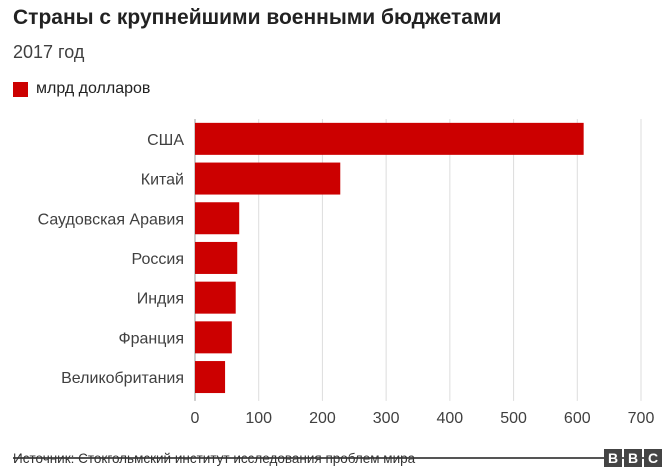  Describe the element at coordinates (513, 418) in the screenshot. I see `x-tick-label: 500` at that location.